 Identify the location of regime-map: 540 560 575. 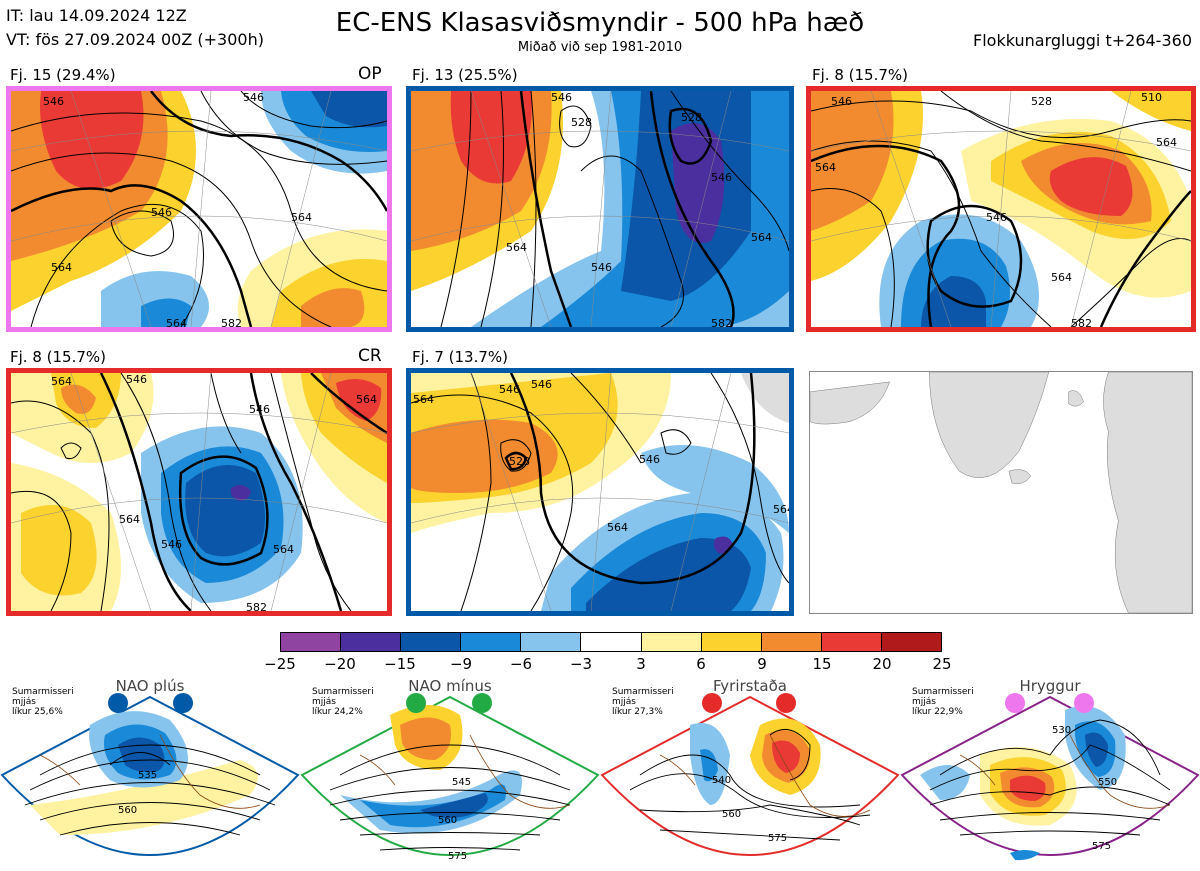
(750, 774).